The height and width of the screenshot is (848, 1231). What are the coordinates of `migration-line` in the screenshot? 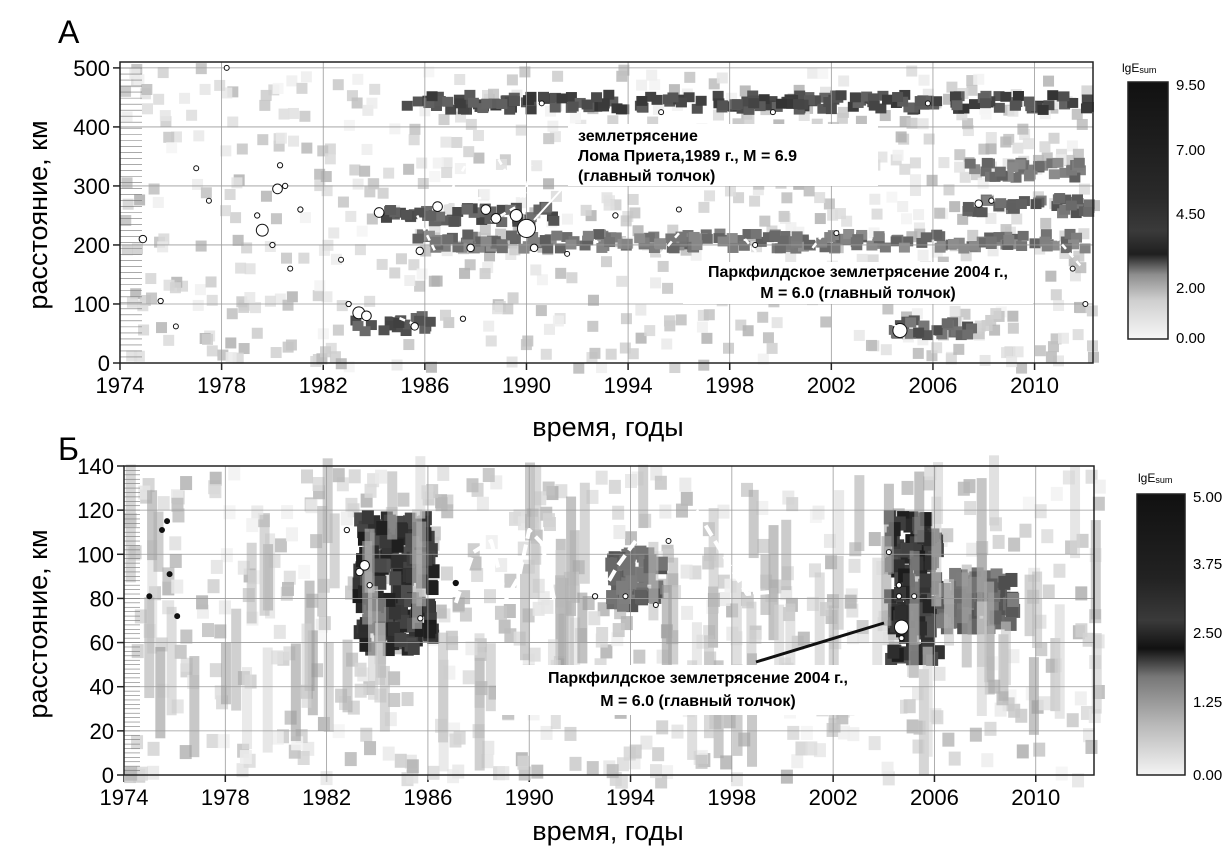 It's located at (618, 568).